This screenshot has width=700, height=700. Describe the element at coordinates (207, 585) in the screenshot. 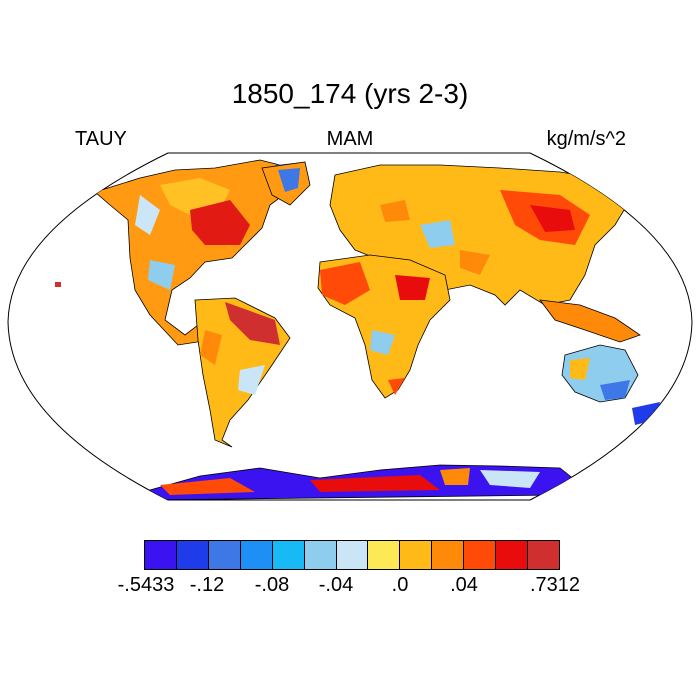

I see `colorbar-label: -.12` at that location.